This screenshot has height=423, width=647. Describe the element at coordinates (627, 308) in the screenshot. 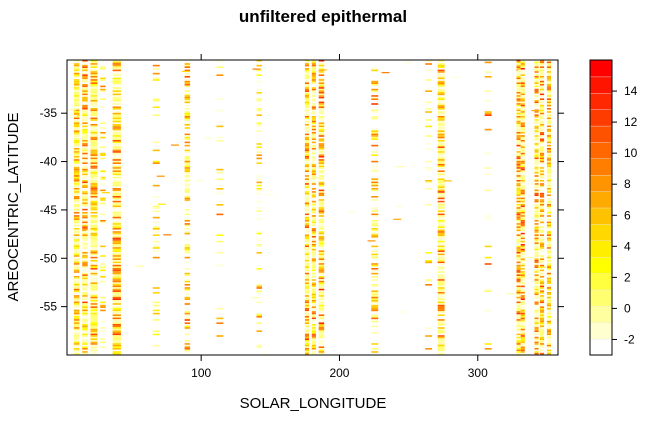

I see `colorbar-tick-label: 0` at that location.